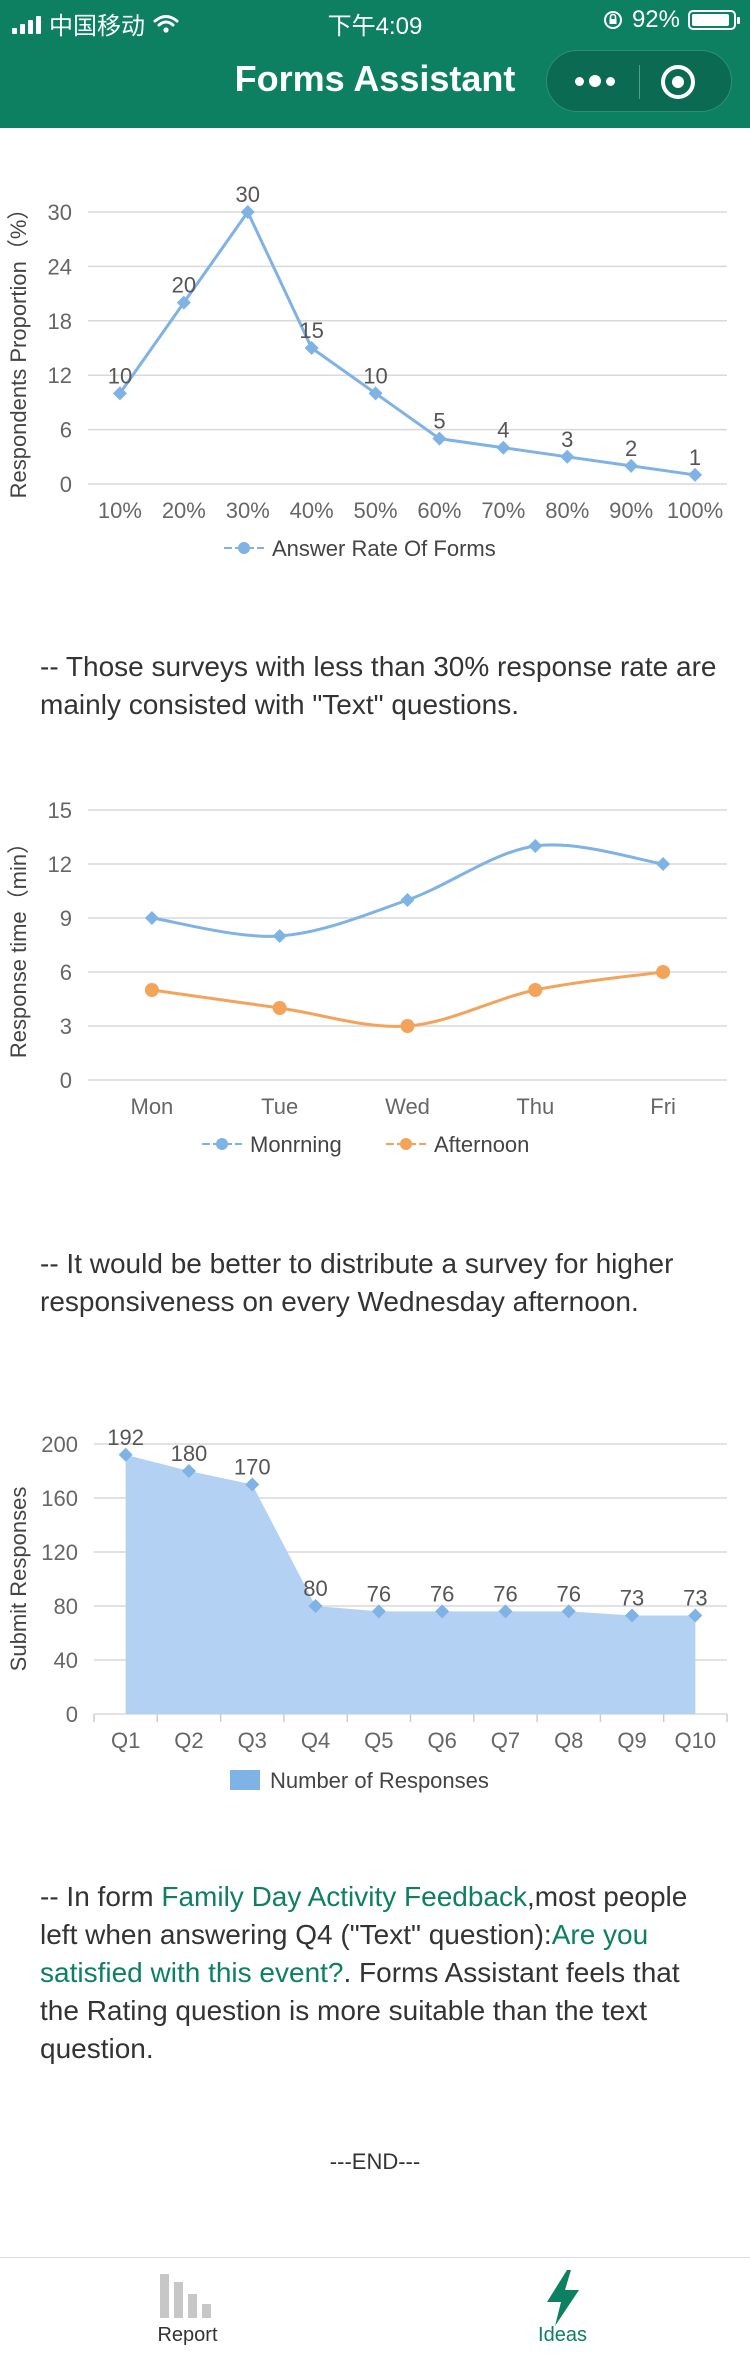 The image size is (750, 2356). Describe the element at coordinates (375, 2161) in the screenshot. I see `end-marker: ---END---` at that location.